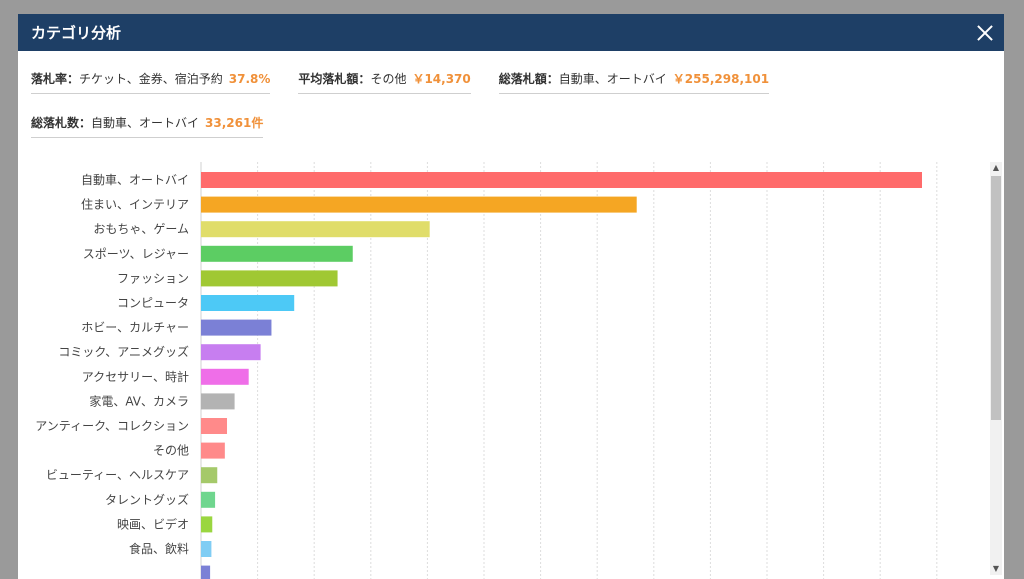  I want to click on category-label: タレントグッズ, so click(147, 499).